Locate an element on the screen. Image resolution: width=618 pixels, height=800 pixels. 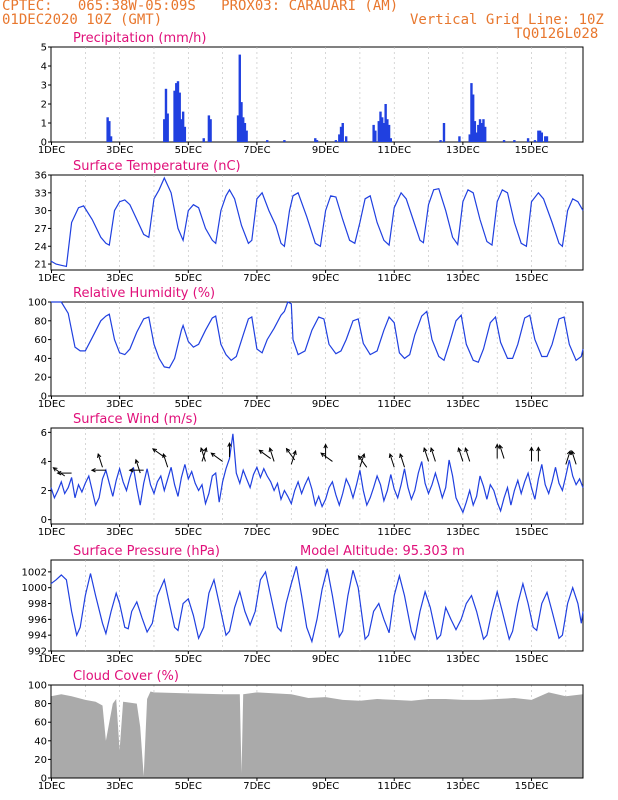
header-date: 01DEC2020 10Z (GMT) is located at coordinates (82, 20).